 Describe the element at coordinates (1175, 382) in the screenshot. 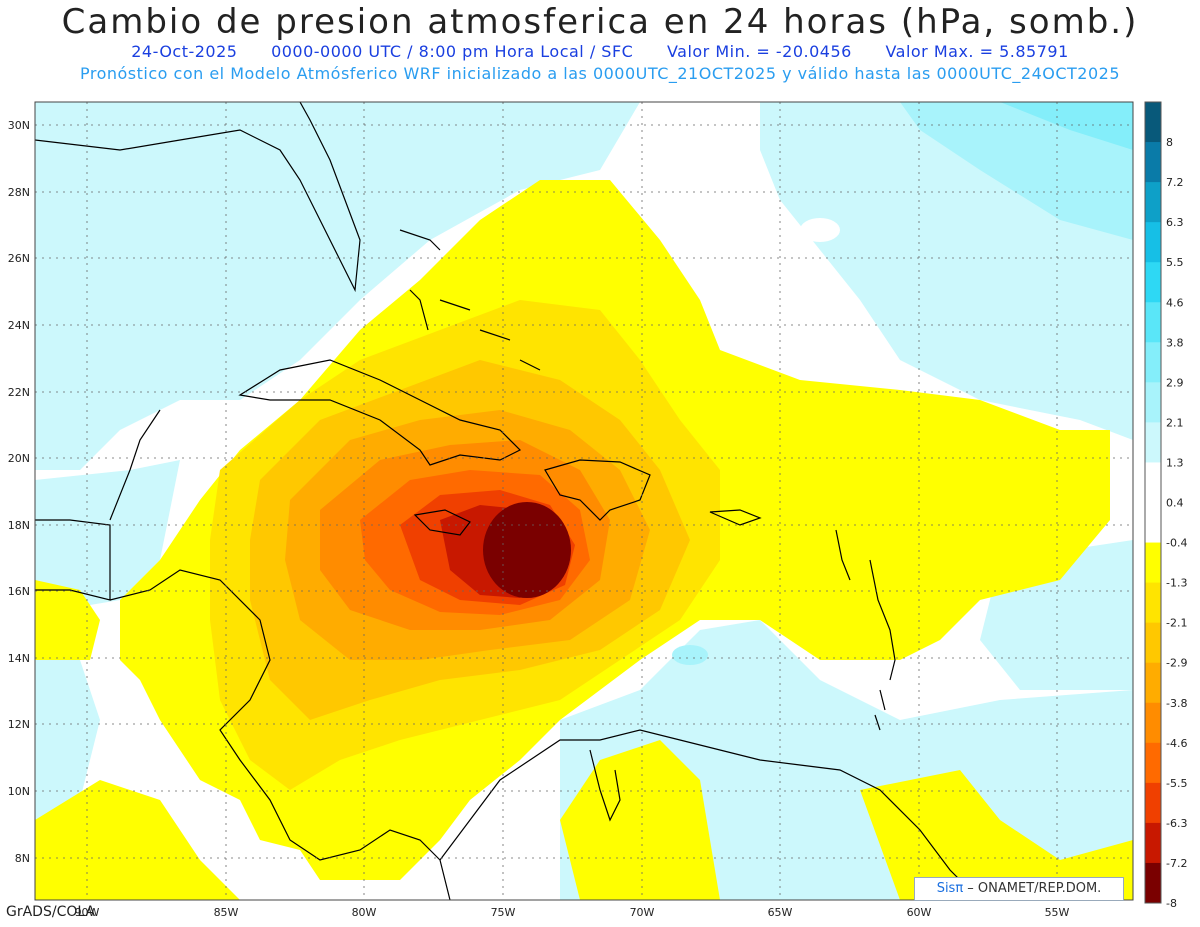

I see `colorbar-label: 2.9` at that location.